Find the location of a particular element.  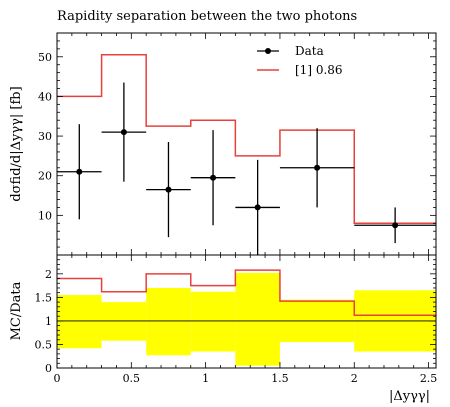

main-y-tick-labels: 10 20 30 40 50 is located at coordinates (45, 137).